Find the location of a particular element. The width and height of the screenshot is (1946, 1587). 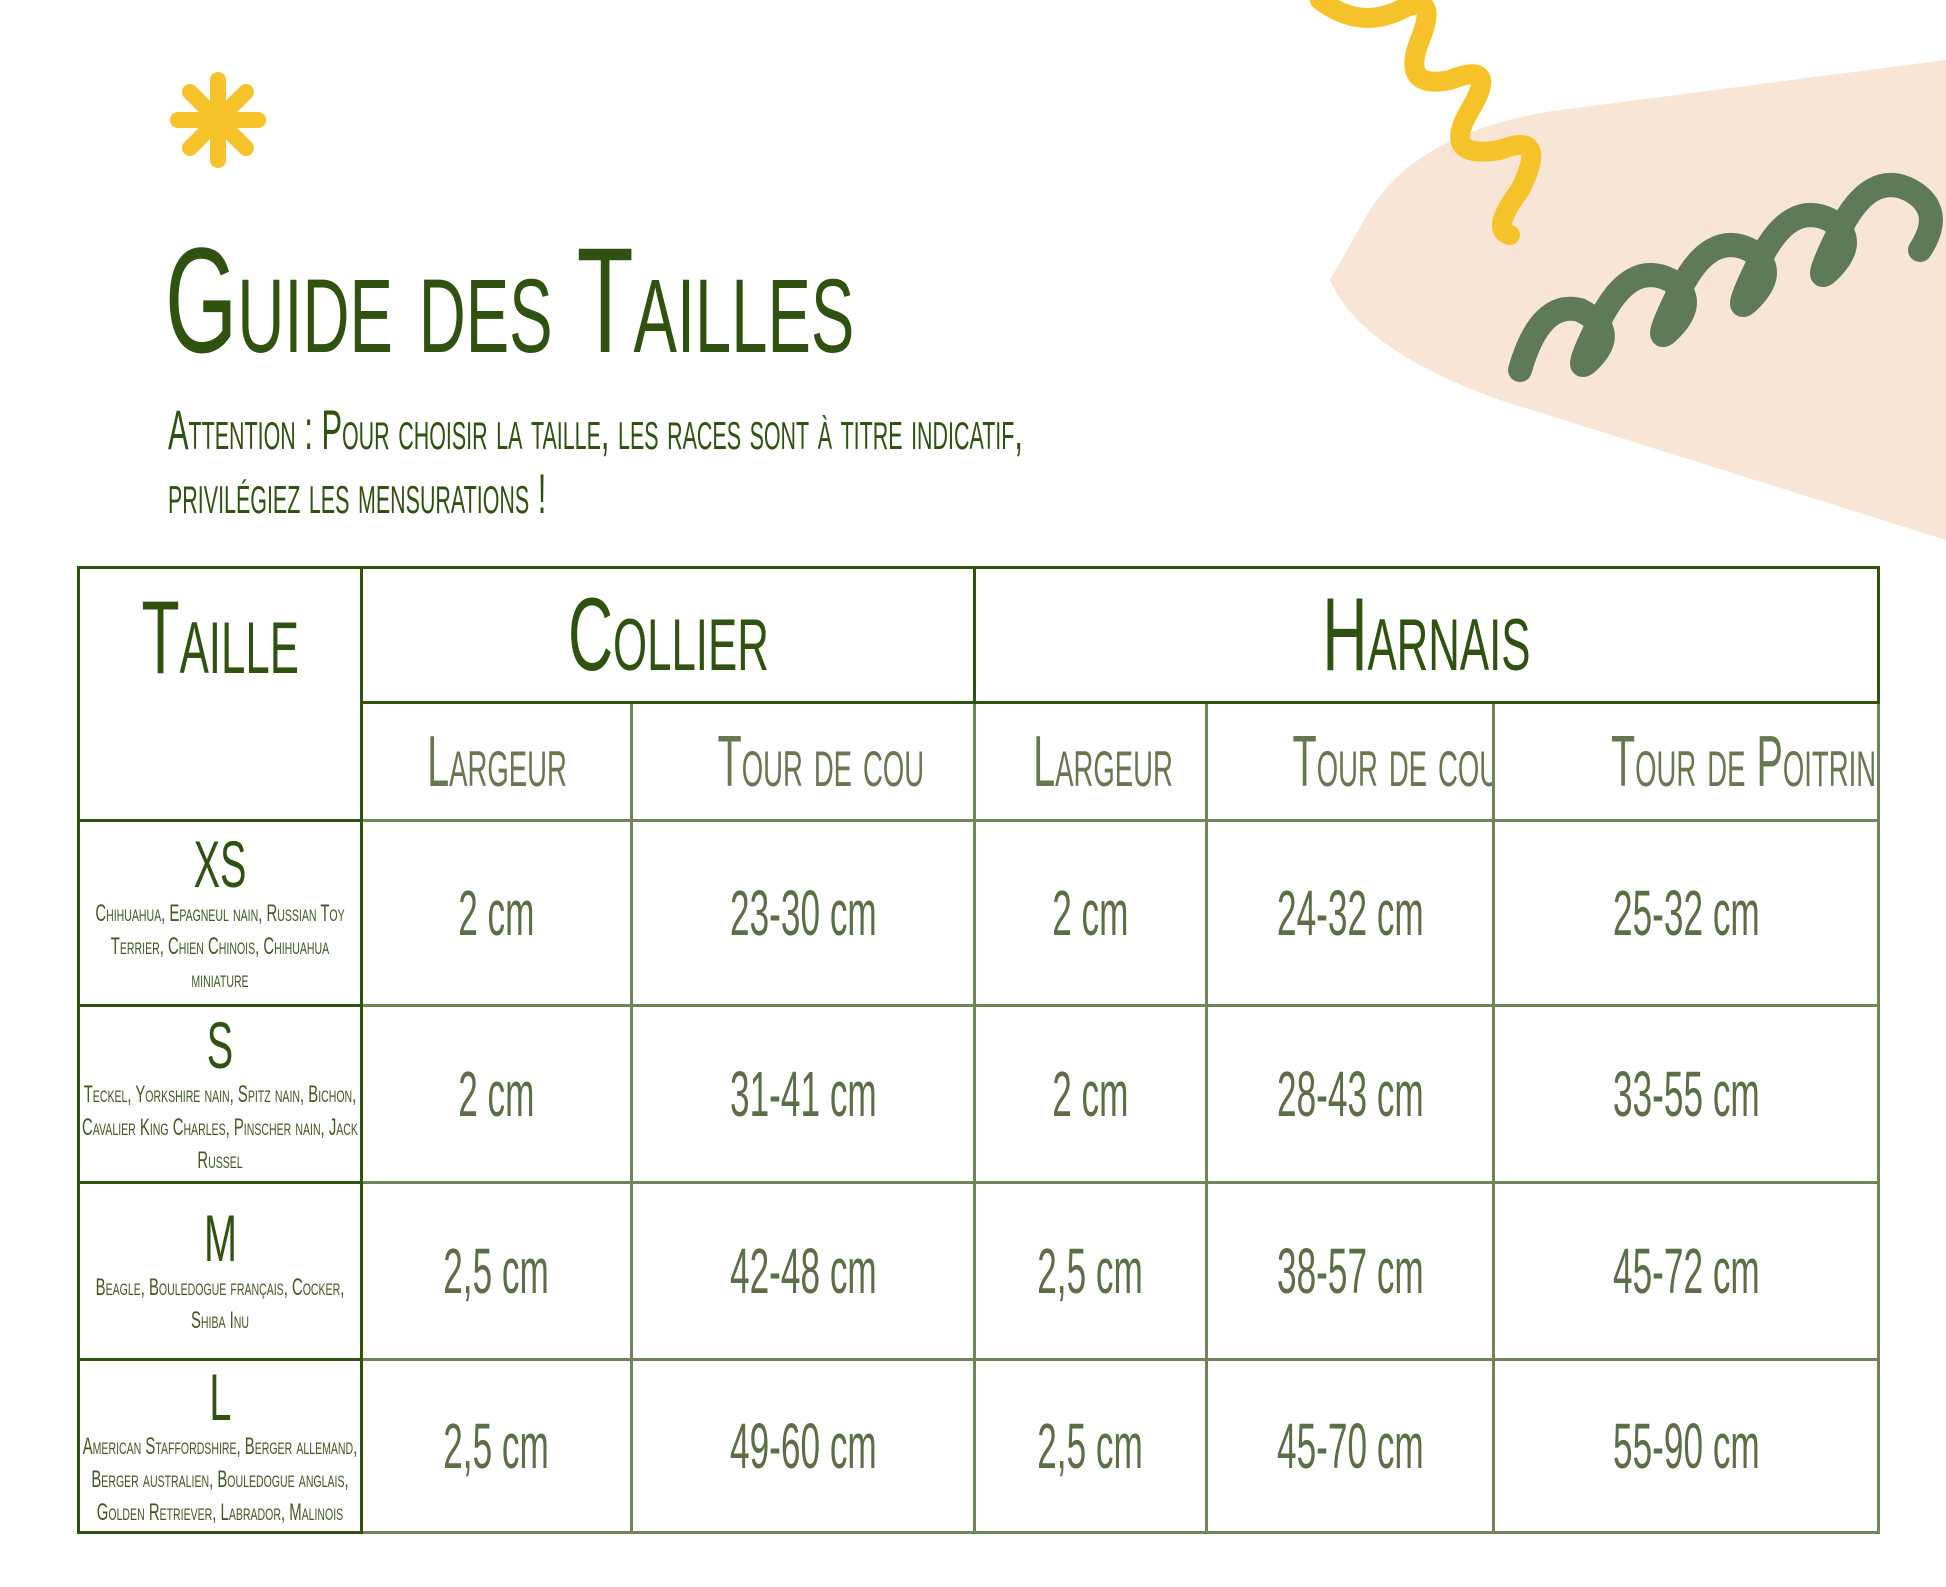

value: 49-60 cm is located at coordinates (803, 1446).